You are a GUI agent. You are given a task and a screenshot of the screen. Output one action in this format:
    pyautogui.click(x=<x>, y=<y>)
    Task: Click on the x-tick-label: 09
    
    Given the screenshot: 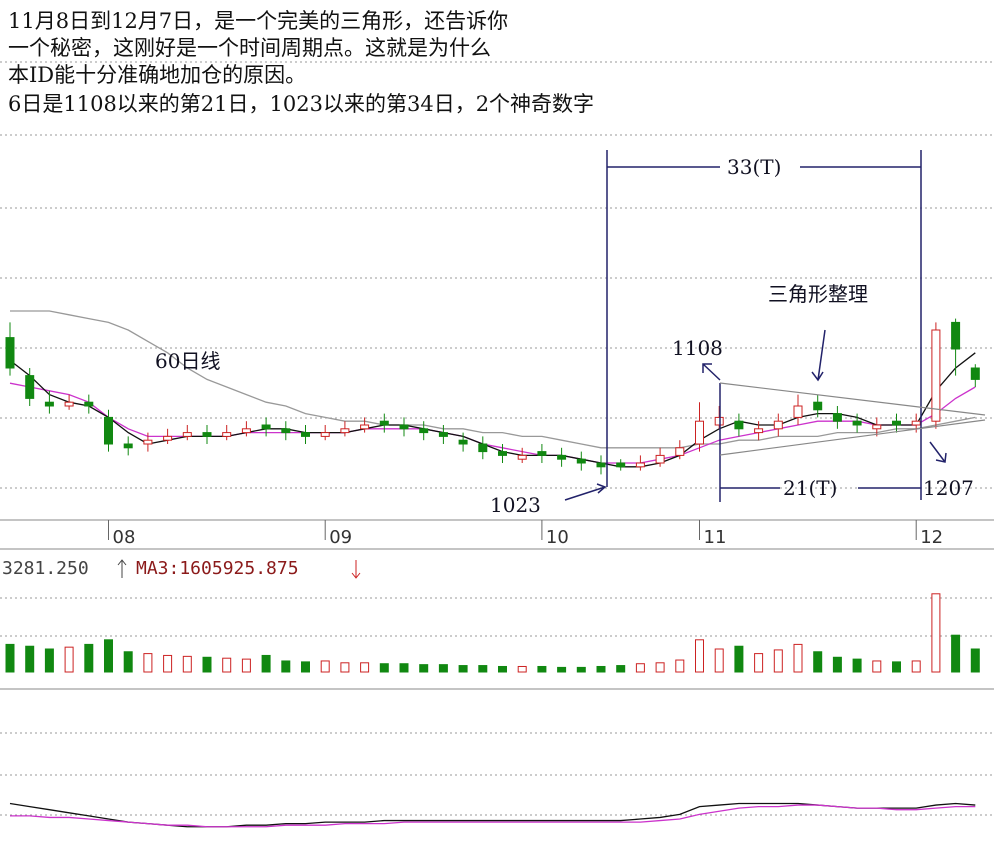 What is the action you would take?
    pyautogui.click(x=340, y=537)
    